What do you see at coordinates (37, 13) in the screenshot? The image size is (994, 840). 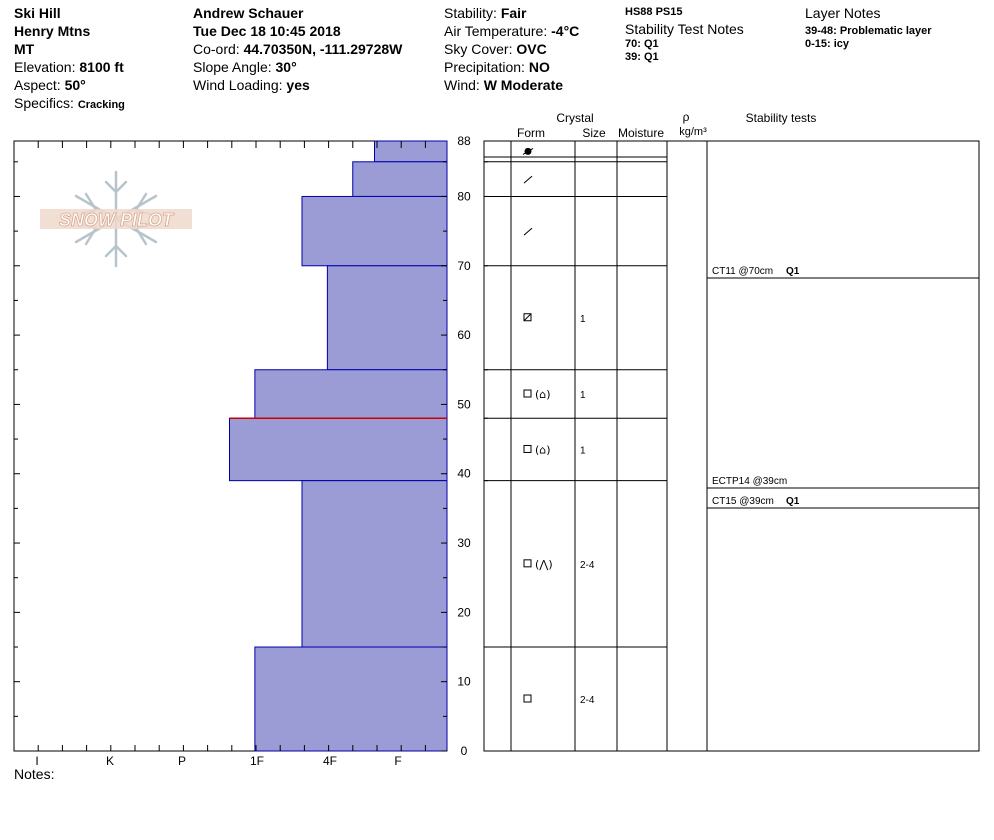 I see `location-name: Ski Hill` at bounding box center [37, 13].